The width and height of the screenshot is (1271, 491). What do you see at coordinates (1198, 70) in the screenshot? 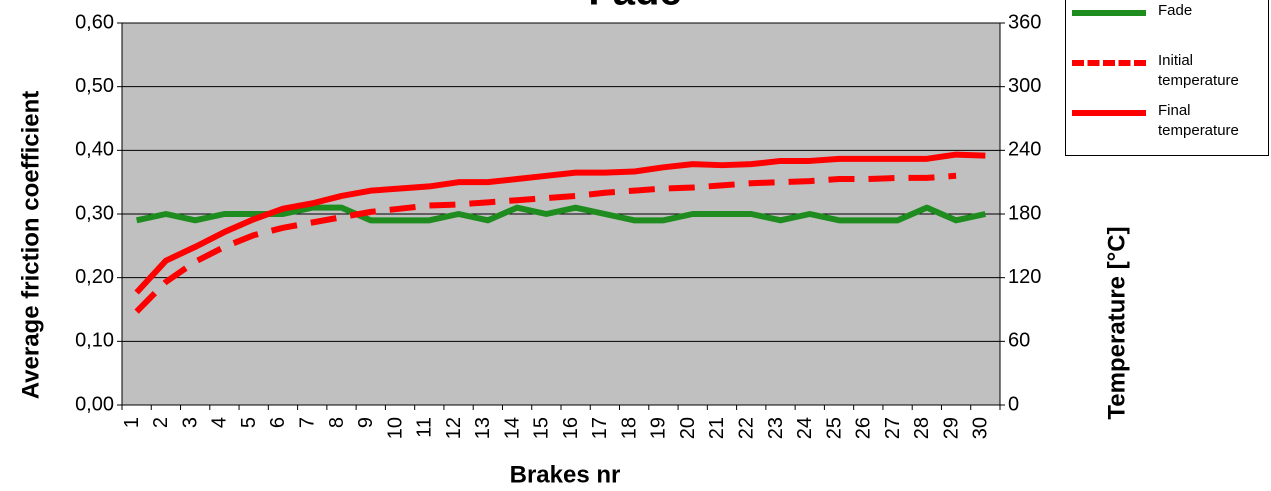
I see `legend-label: Initial temperature` at bounding box center [1198, 70].